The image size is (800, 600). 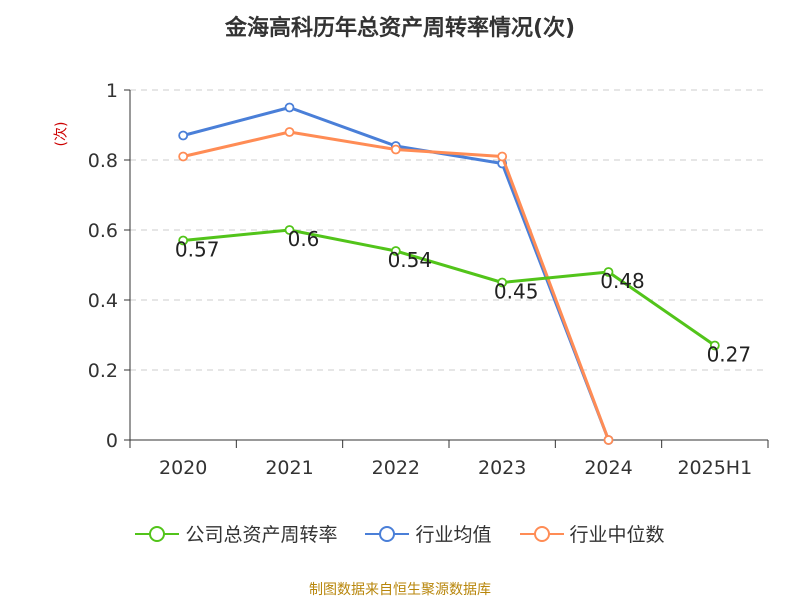 I want to click on legend-label-industry-median: 行业中位数, so click(x=617, y=535).